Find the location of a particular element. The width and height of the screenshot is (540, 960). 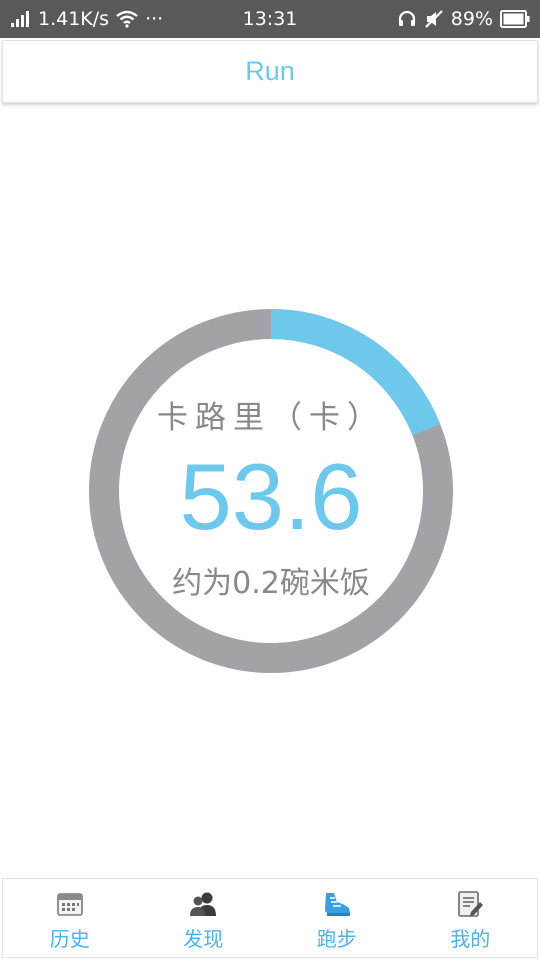

nav-label-me: 我的 is located at coordinates (470, 939).